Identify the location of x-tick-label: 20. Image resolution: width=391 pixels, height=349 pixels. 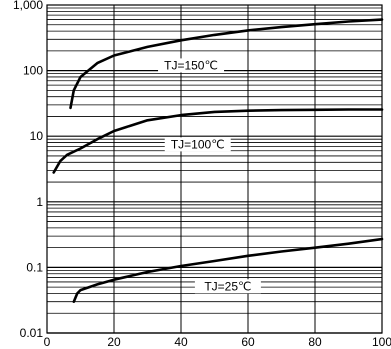
(114, 342).